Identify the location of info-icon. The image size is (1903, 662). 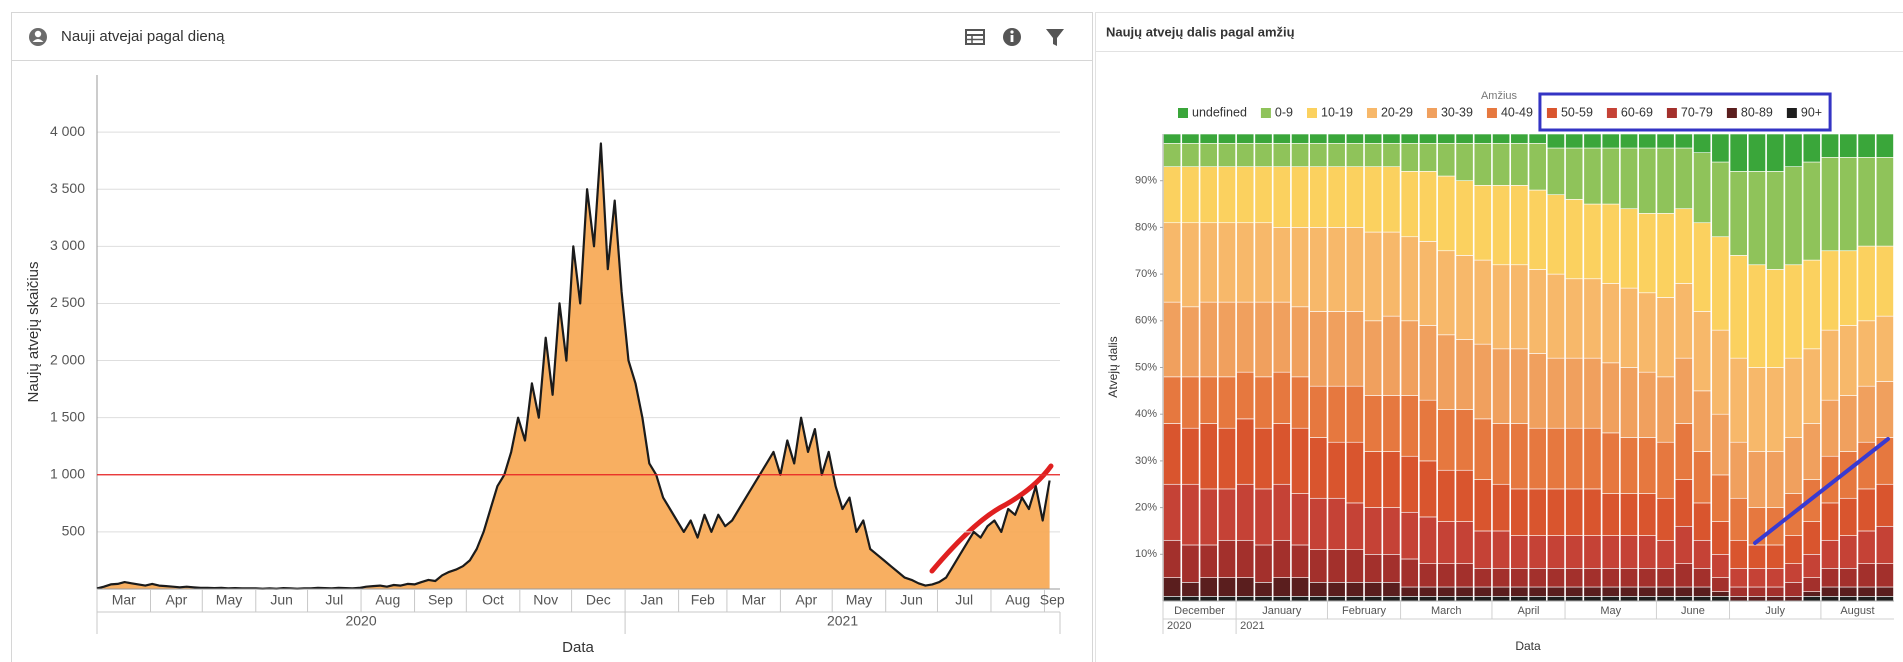
(1012, 37).